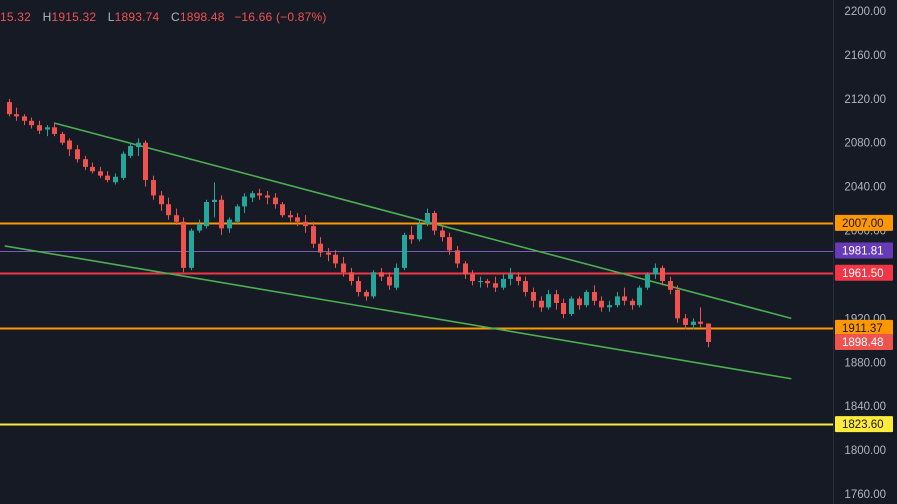 This screenshot has height=504, width=897. I want to click on low-value: 1893.74, so click(137, 17).